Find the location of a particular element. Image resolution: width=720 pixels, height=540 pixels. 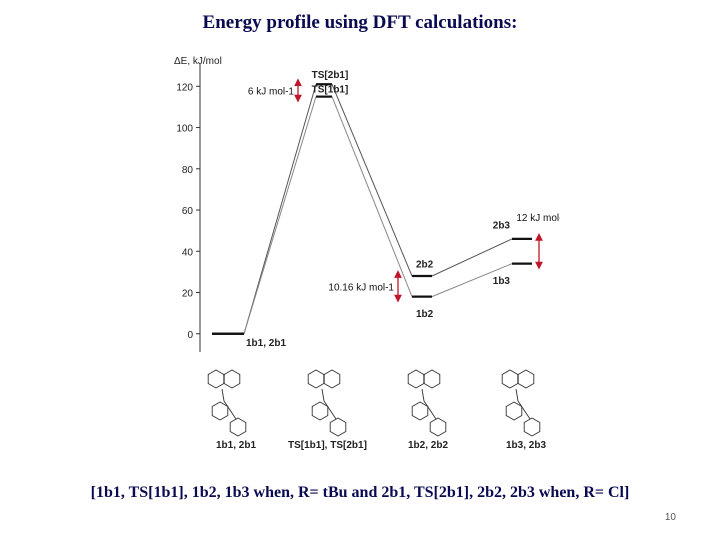

y-tick-label: 100 is located at coordinates (184, 129).